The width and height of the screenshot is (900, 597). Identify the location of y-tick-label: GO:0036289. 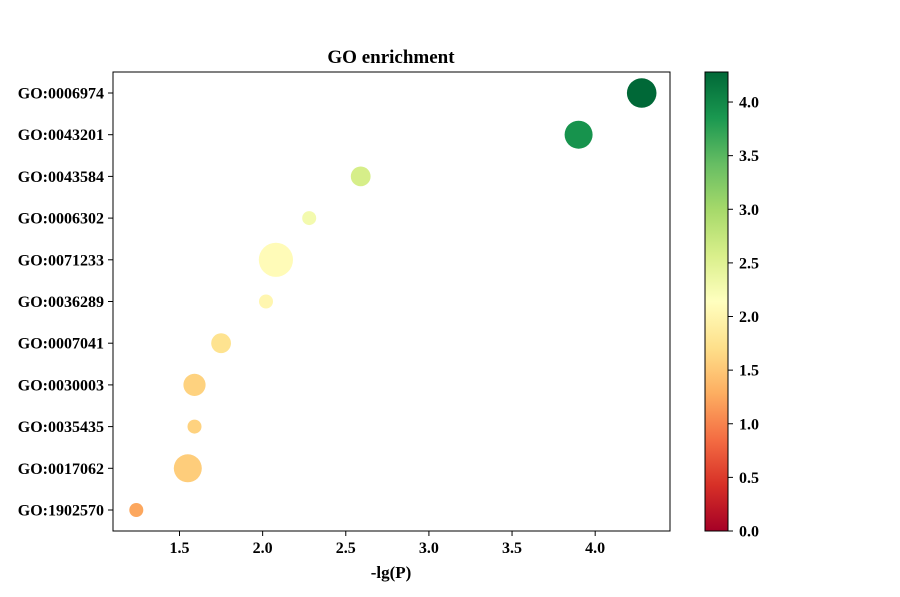
(61, 302).